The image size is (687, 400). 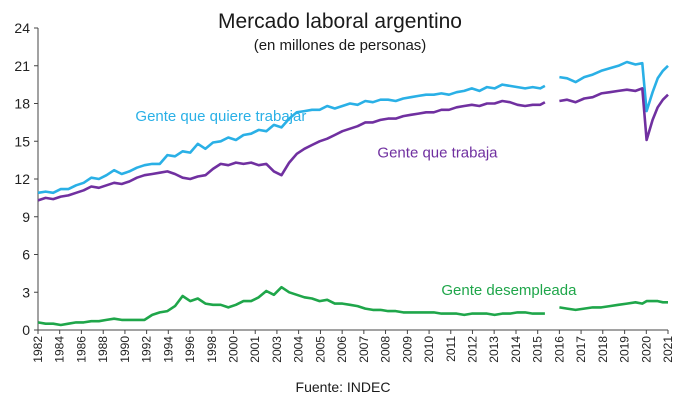 I want to click on x-tick-label: 2001, so click(x=255, y=349).